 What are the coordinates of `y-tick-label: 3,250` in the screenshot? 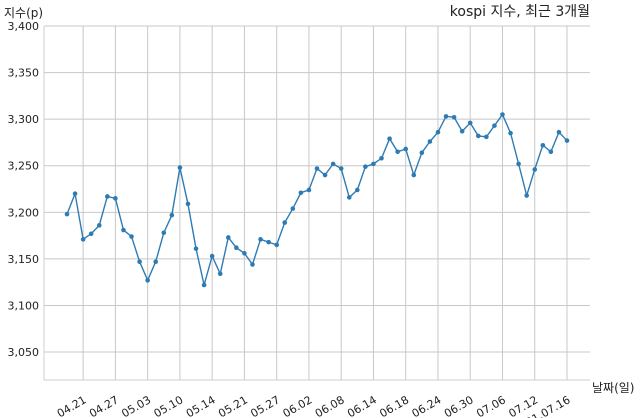 It's located at (24, 166).